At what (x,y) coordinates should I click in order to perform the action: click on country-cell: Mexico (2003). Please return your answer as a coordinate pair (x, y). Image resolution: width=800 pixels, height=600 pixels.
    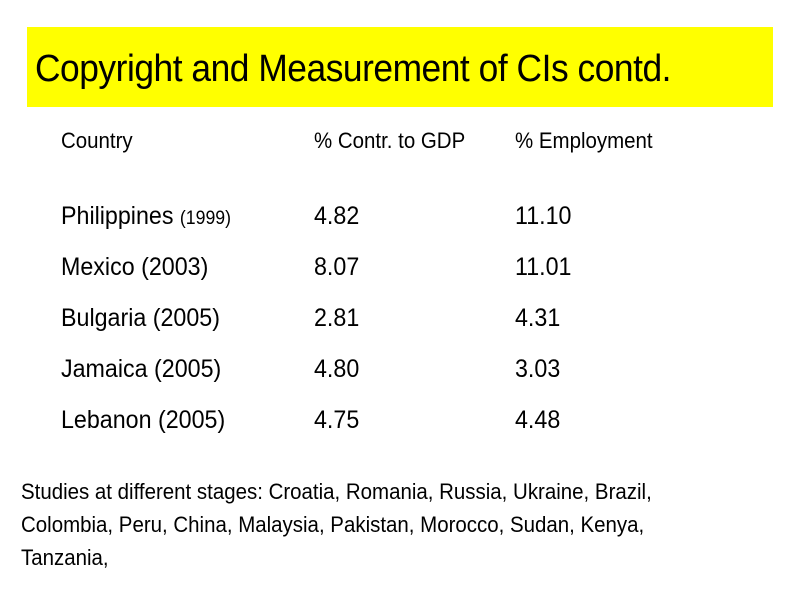
    Looking at the image, I should click on (135, 267).